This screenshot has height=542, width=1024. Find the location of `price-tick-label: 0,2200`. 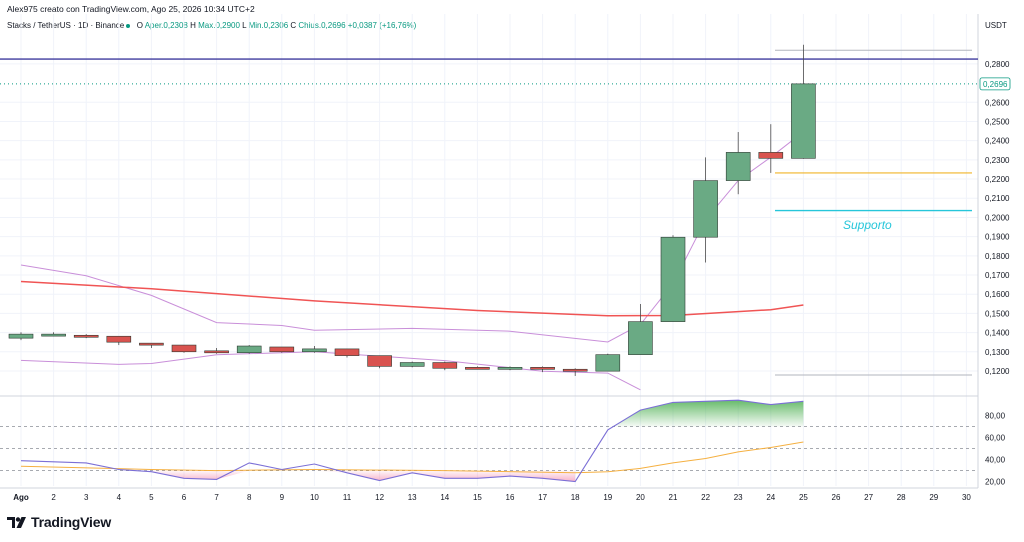

price-tick-label: 0,2200 is located at coordinates (997, 179).